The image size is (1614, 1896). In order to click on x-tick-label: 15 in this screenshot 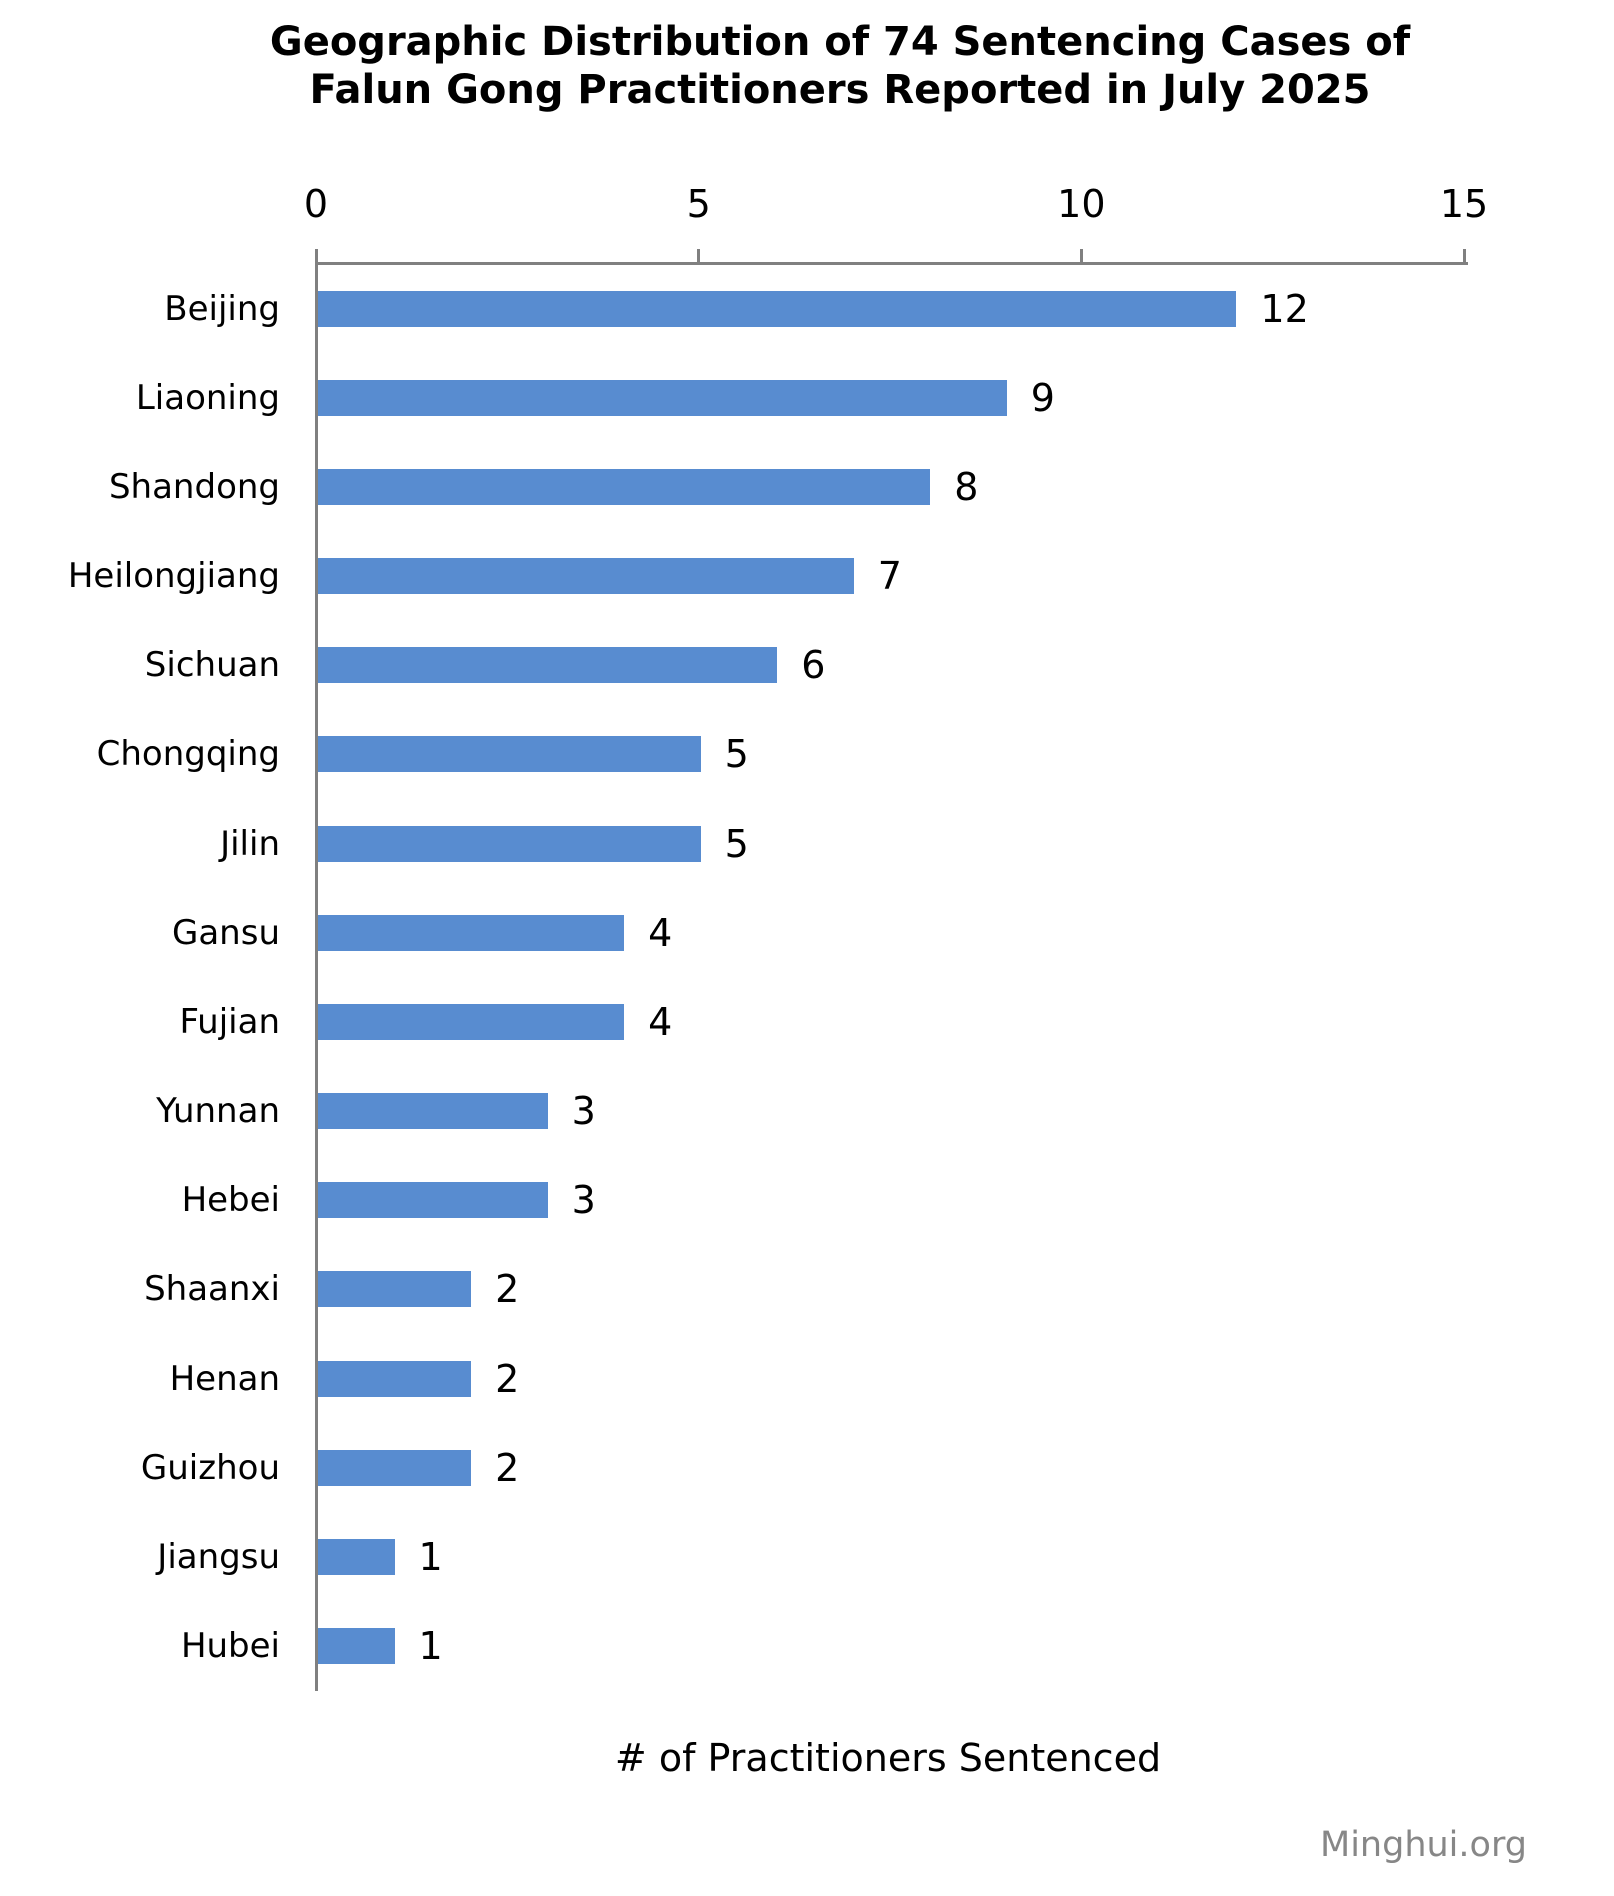, I will do `click(1464, 204)`.